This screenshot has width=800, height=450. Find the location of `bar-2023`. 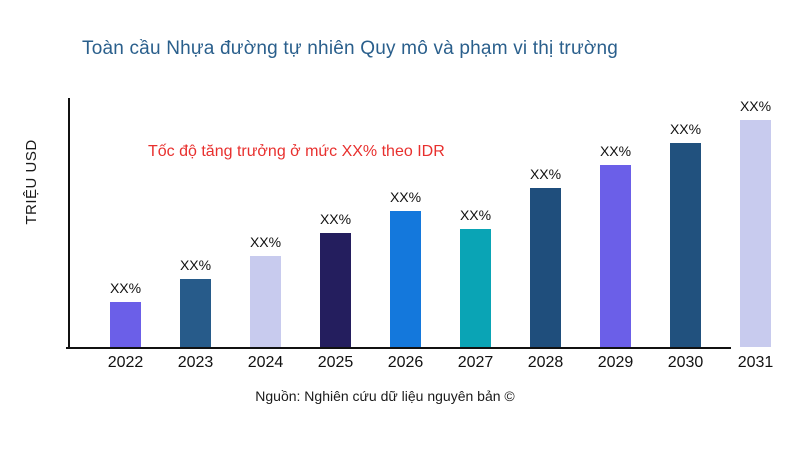

bar-2023 is located at coordinates (195, 313).